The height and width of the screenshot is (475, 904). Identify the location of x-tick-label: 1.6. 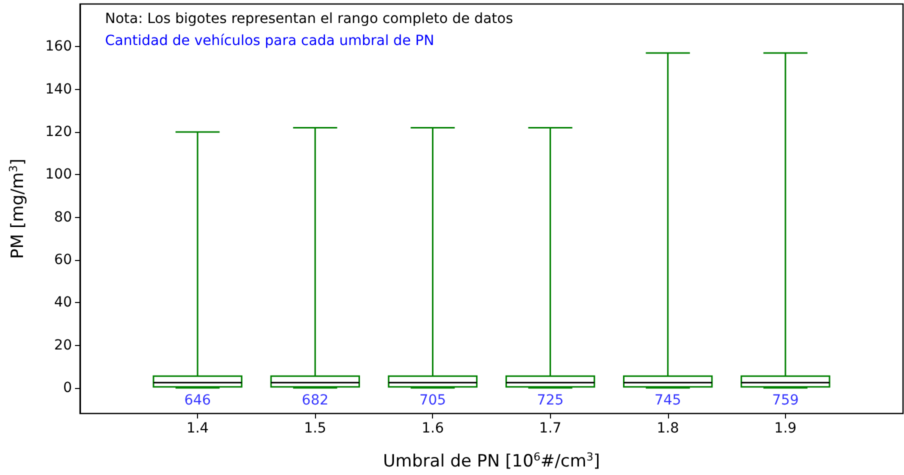
(433, 428).